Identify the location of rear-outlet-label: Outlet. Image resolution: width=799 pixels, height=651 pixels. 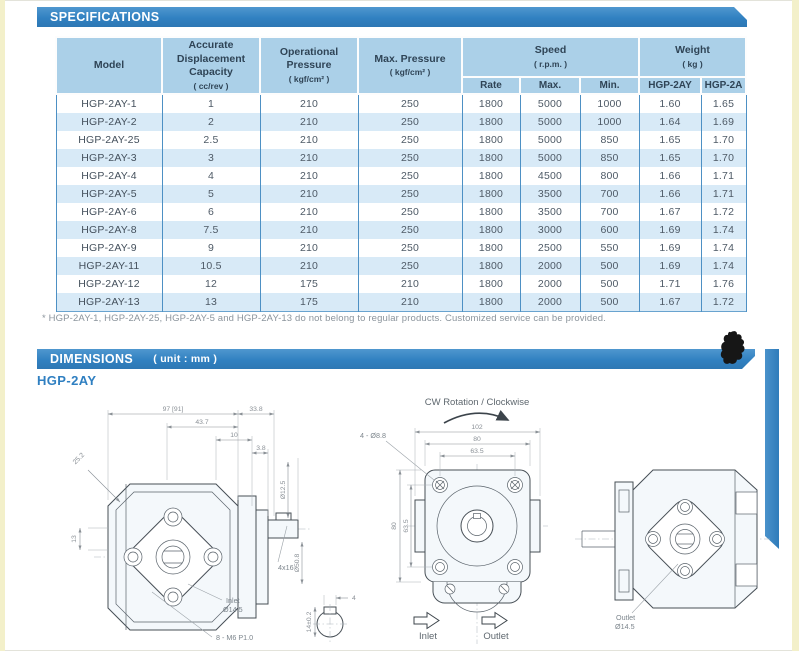
(625, 617).